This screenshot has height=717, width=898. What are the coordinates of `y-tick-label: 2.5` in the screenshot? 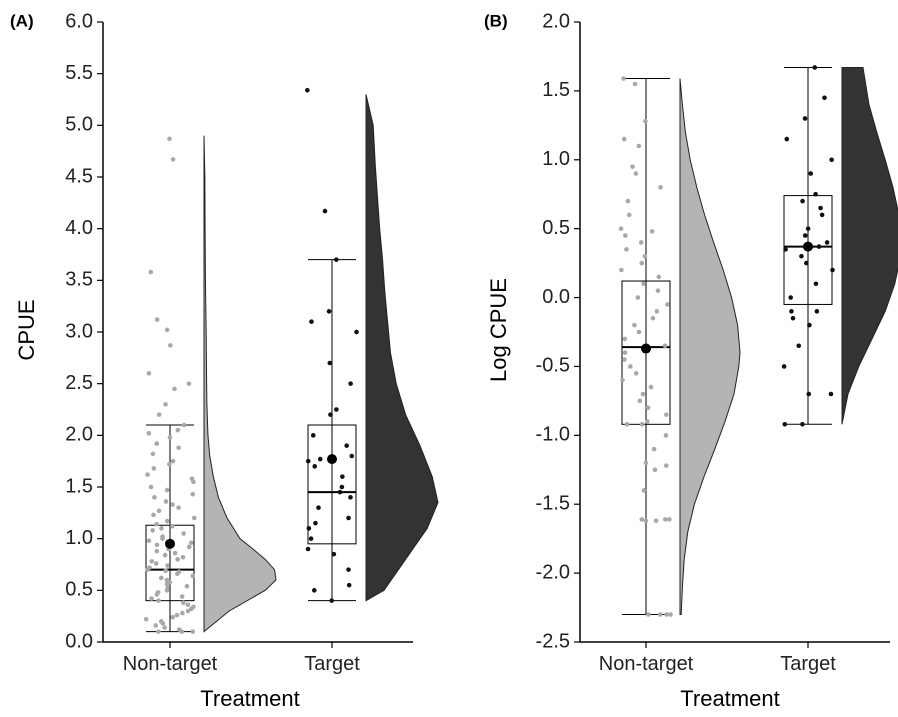 It's located at (79, 383).